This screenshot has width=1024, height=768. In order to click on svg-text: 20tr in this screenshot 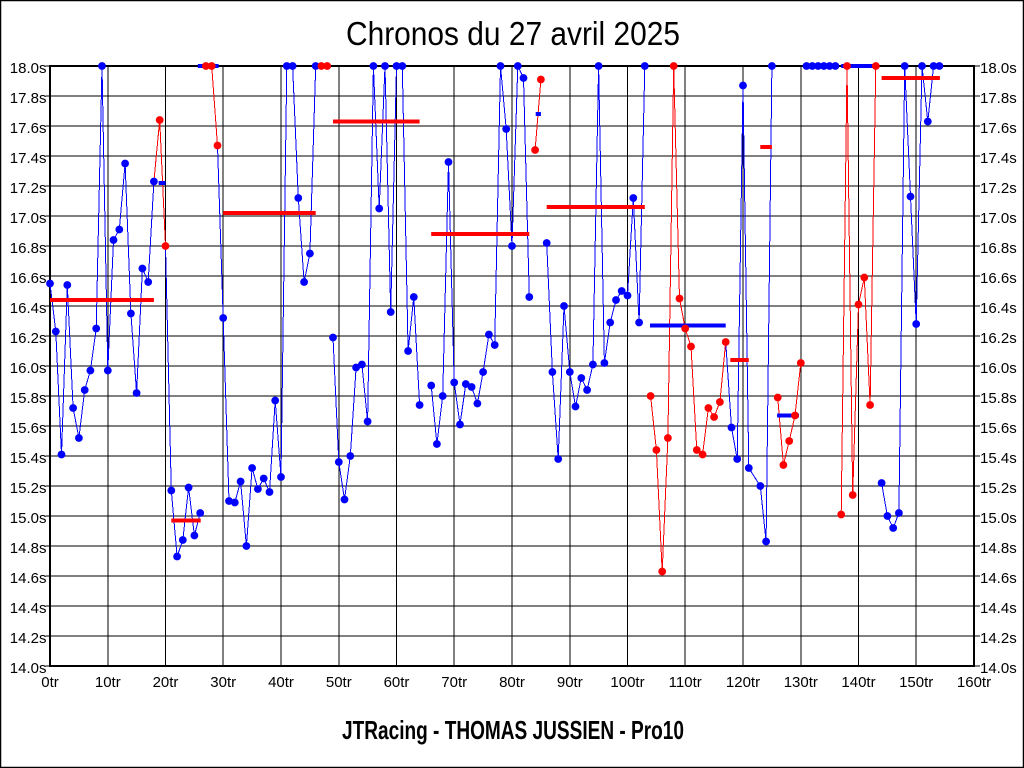, I will do `click(166, 682)`.